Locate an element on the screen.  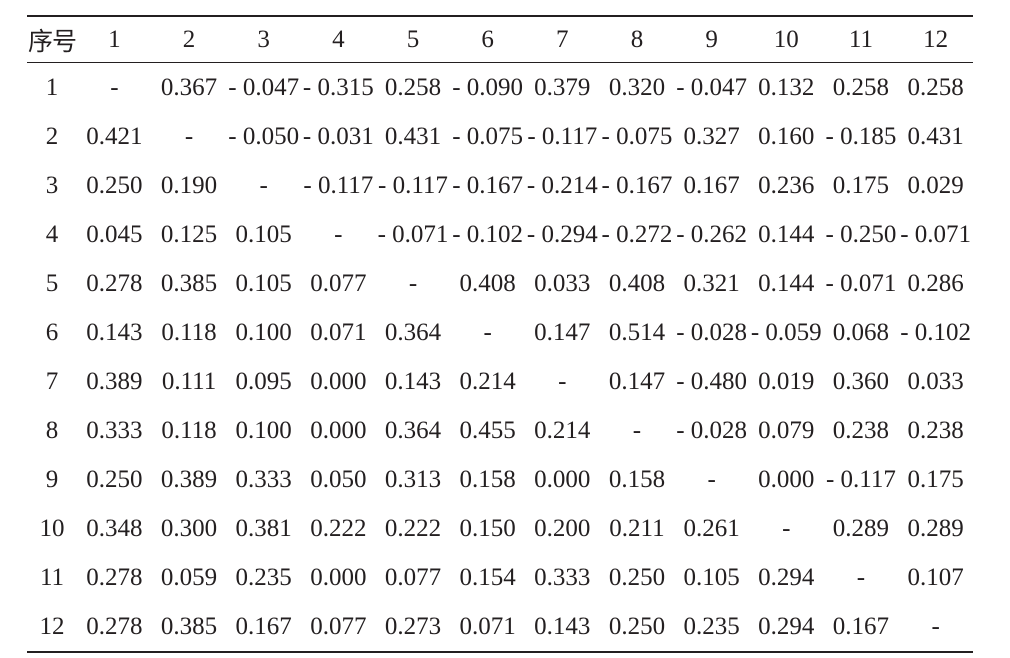
table-cell: - 0.480 is located at coordinates (712, 381).